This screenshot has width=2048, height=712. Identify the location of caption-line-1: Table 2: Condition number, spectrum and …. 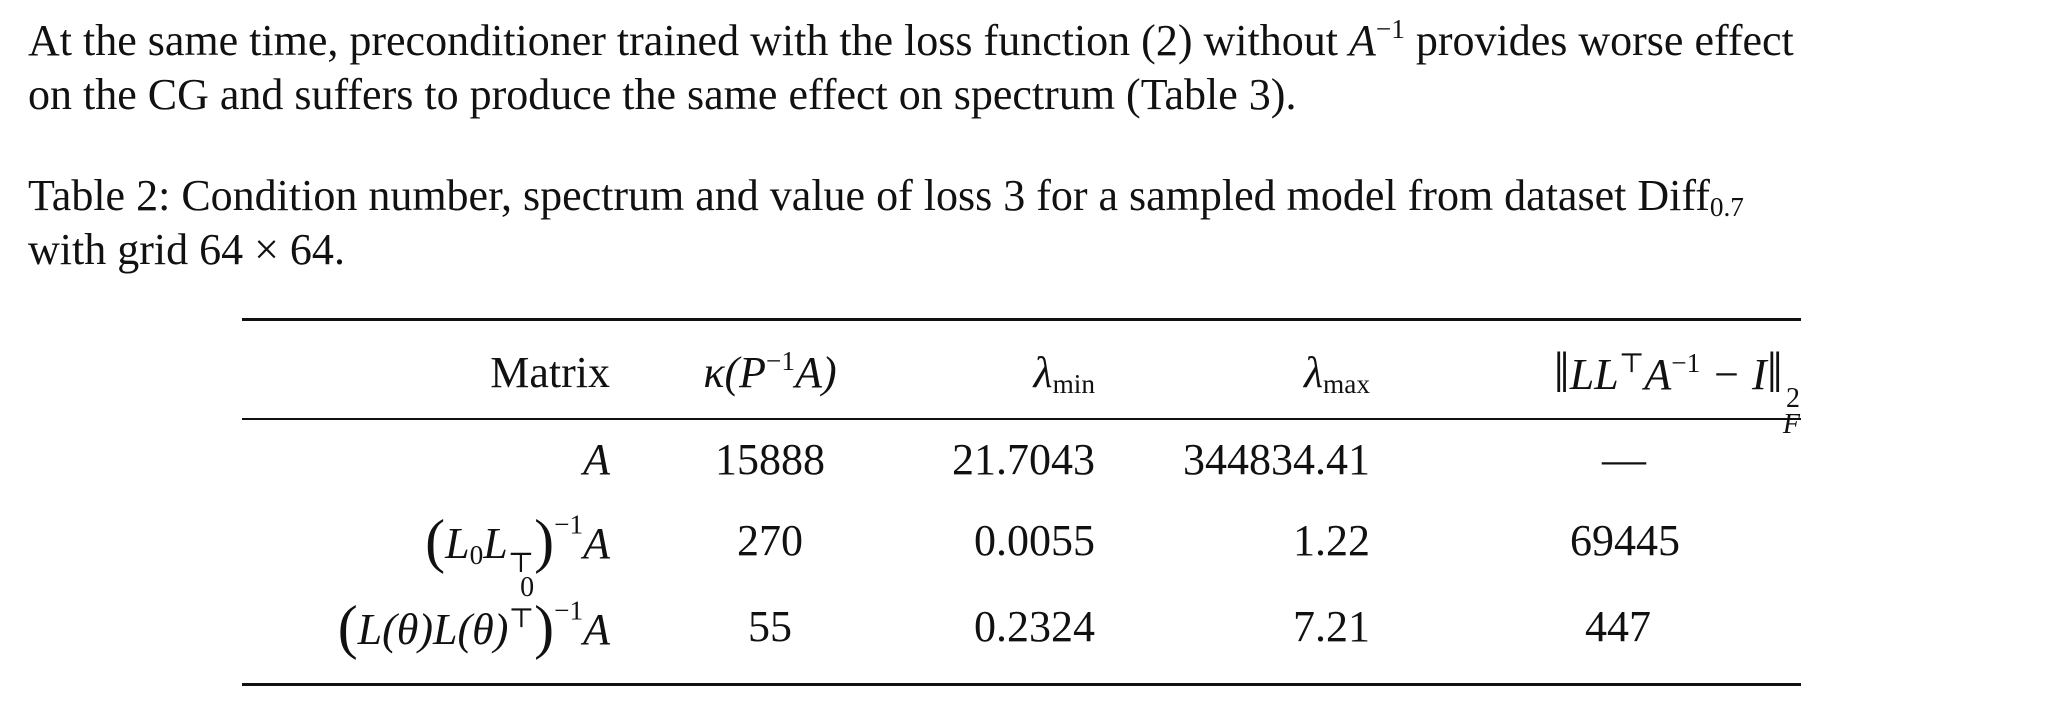
(1028, 196).